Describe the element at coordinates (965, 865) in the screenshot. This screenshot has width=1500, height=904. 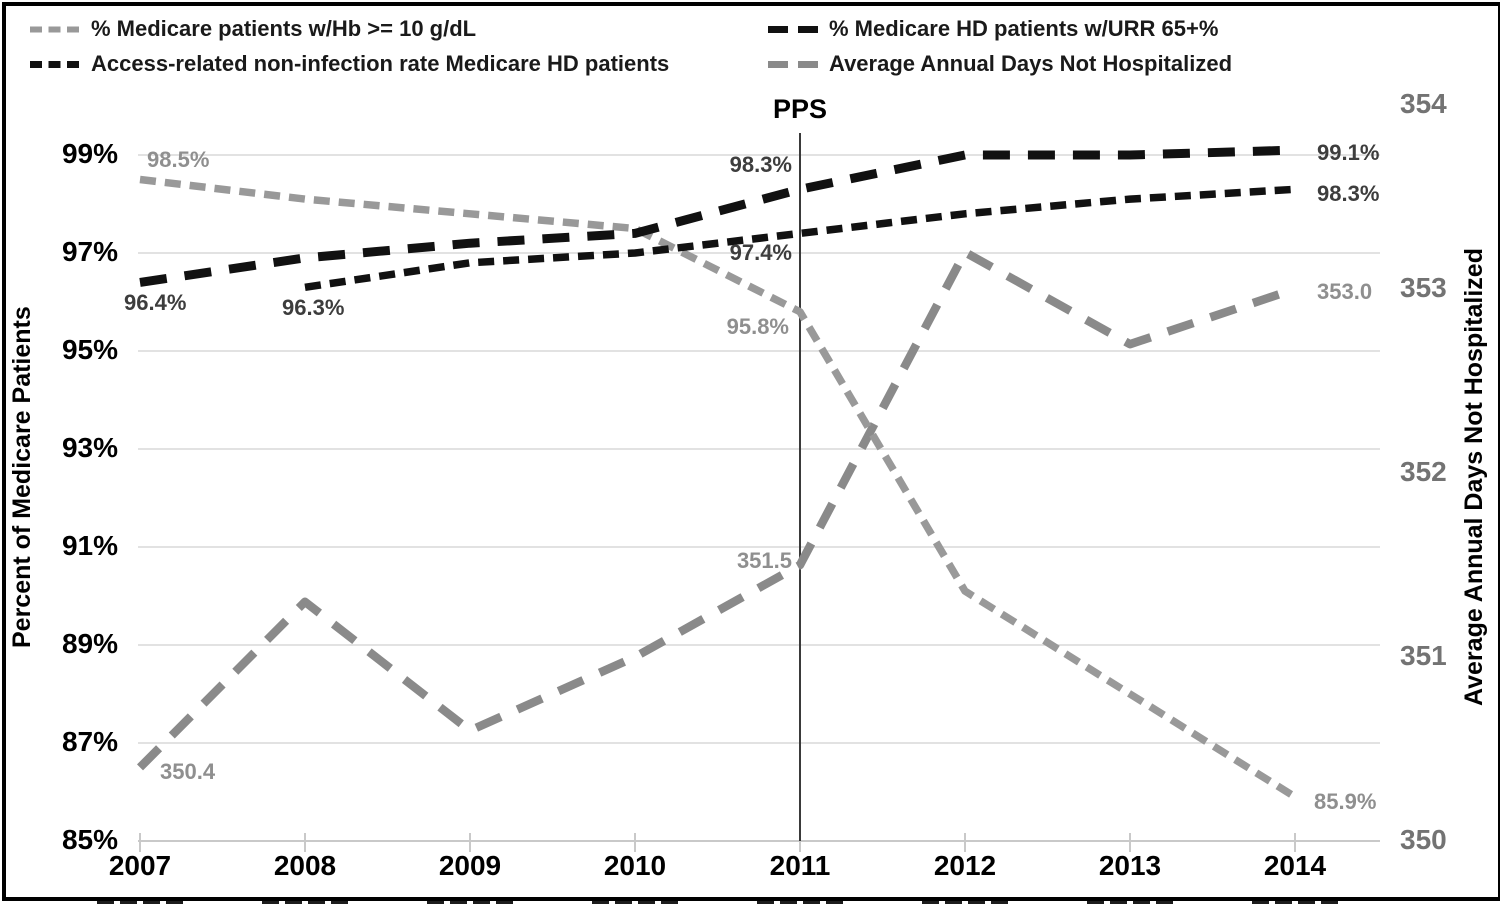
I see `x-axis-label: 2012` at that location.